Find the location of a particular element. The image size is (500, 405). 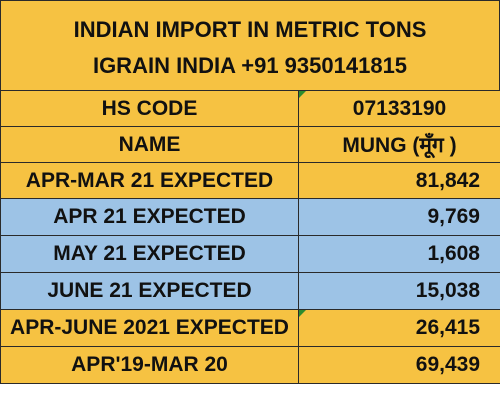

row-label-june-21: JUNE 21 EXPECTED is located at coordinates (149, 291).